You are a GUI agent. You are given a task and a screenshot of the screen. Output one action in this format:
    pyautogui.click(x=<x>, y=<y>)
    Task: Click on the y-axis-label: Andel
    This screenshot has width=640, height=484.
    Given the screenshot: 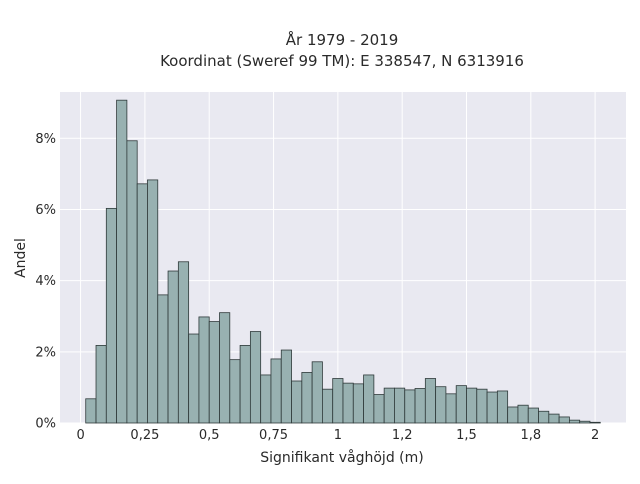 What is the action you would take?
    pyautogui.click(x=21, y=258)
    